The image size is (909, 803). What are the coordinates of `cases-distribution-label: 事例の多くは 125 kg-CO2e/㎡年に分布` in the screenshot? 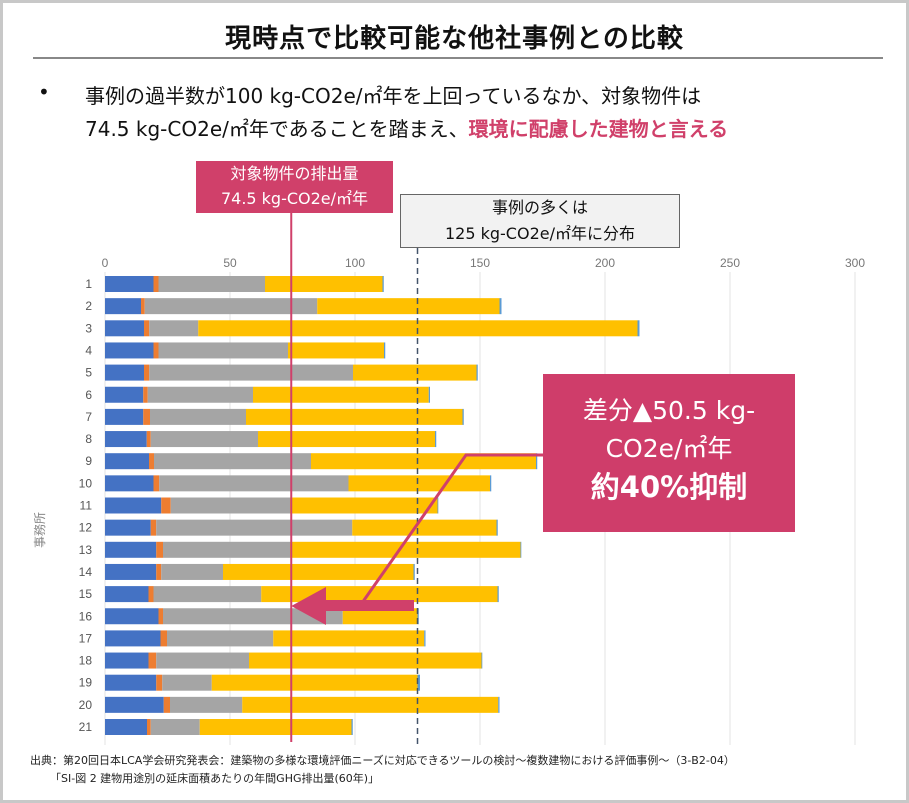 It's located at (540, 221).